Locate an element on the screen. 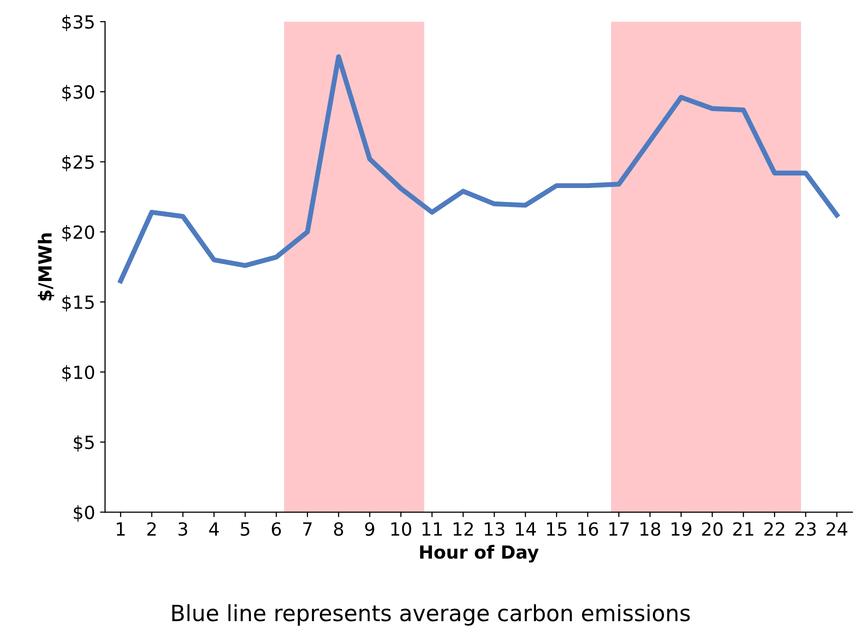  y-tick-label: $30 is located at coordinates (78, 93).